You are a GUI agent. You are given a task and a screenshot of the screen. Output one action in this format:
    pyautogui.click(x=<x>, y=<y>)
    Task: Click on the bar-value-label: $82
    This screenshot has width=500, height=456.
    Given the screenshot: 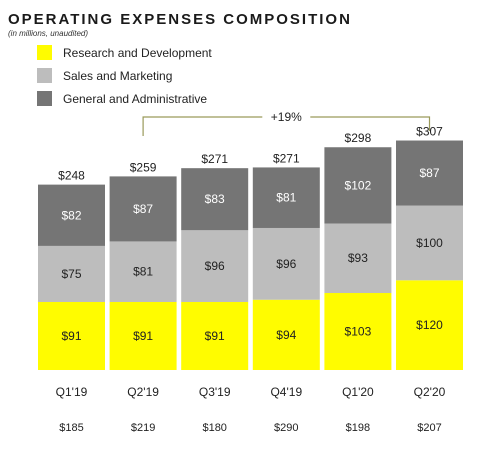 What is the action you would take?
    pyautogui.click(x=71, y=215)
    